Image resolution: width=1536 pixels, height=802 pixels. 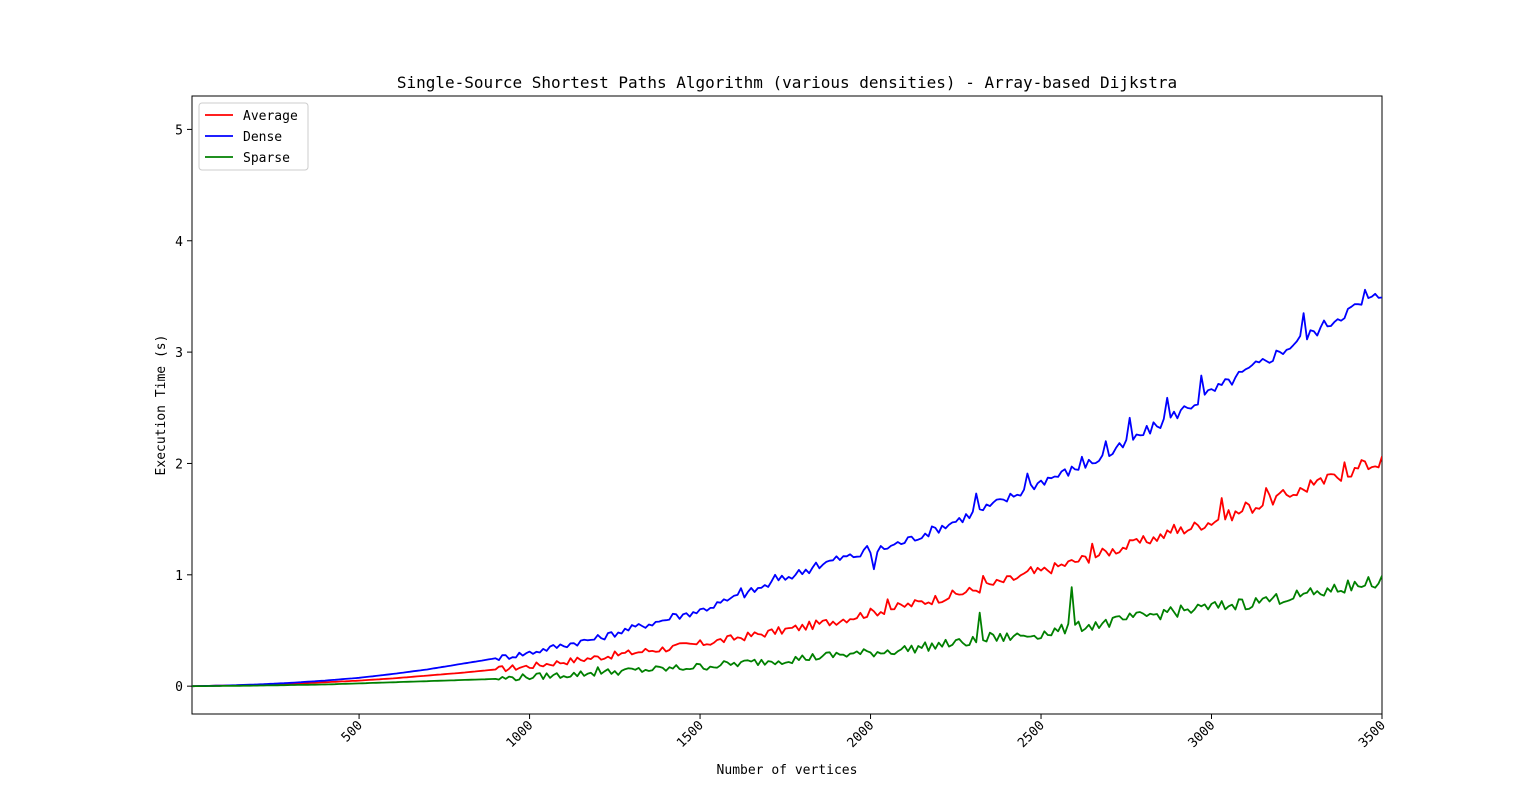 I want to click on x-tick-label: 2500, so click(x=1031, y=734).